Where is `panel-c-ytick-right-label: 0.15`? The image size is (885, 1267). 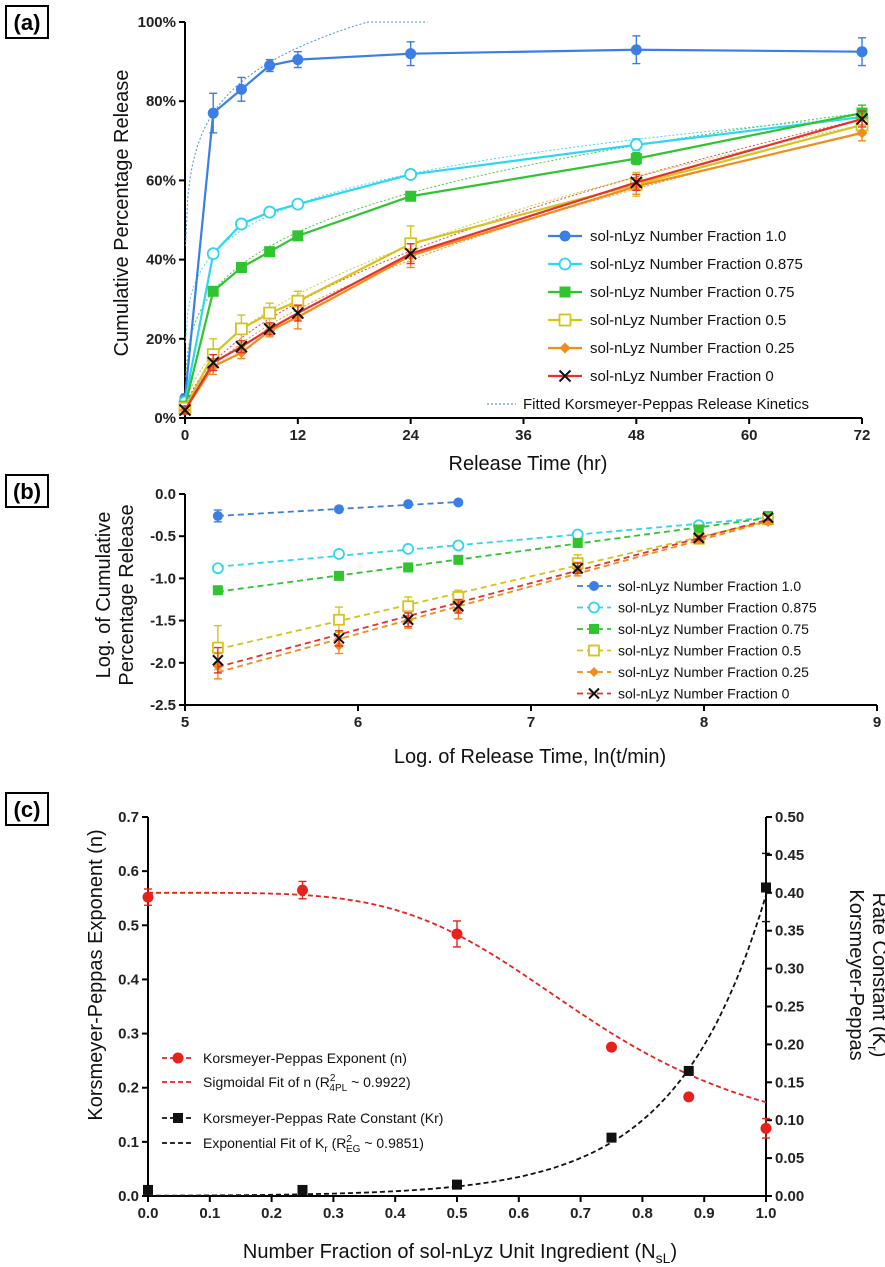
panel-c-ytick-right-label: 0.15 is located at coordinates (789, 1082).